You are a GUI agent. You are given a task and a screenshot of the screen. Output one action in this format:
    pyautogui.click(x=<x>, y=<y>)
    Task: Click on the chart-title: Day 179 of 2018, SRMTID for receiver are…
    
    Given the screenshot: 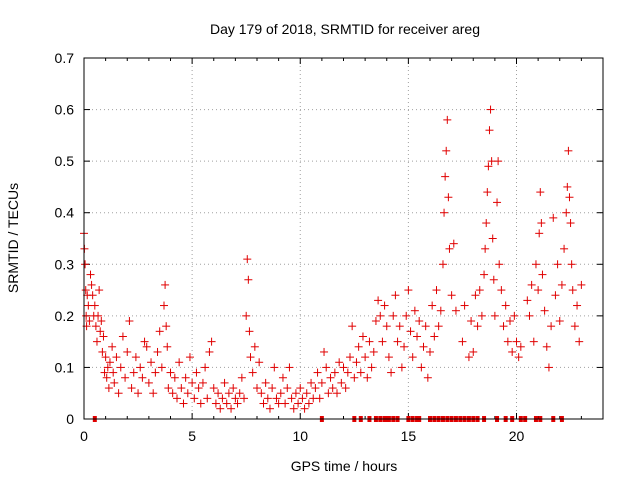 What is the action you would take?
    pyautogui.click(x=345, y=29)
    